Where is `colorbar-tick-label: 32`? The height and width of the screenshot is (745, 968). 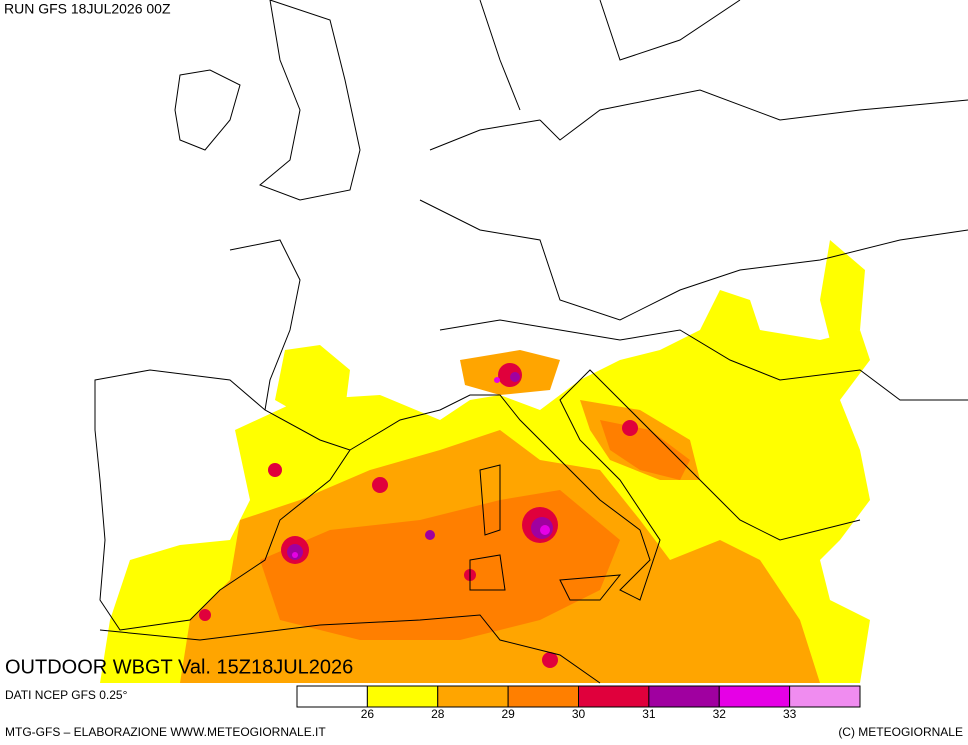
colorbar-tick-label: 32 is located at coordinates (720, 714).